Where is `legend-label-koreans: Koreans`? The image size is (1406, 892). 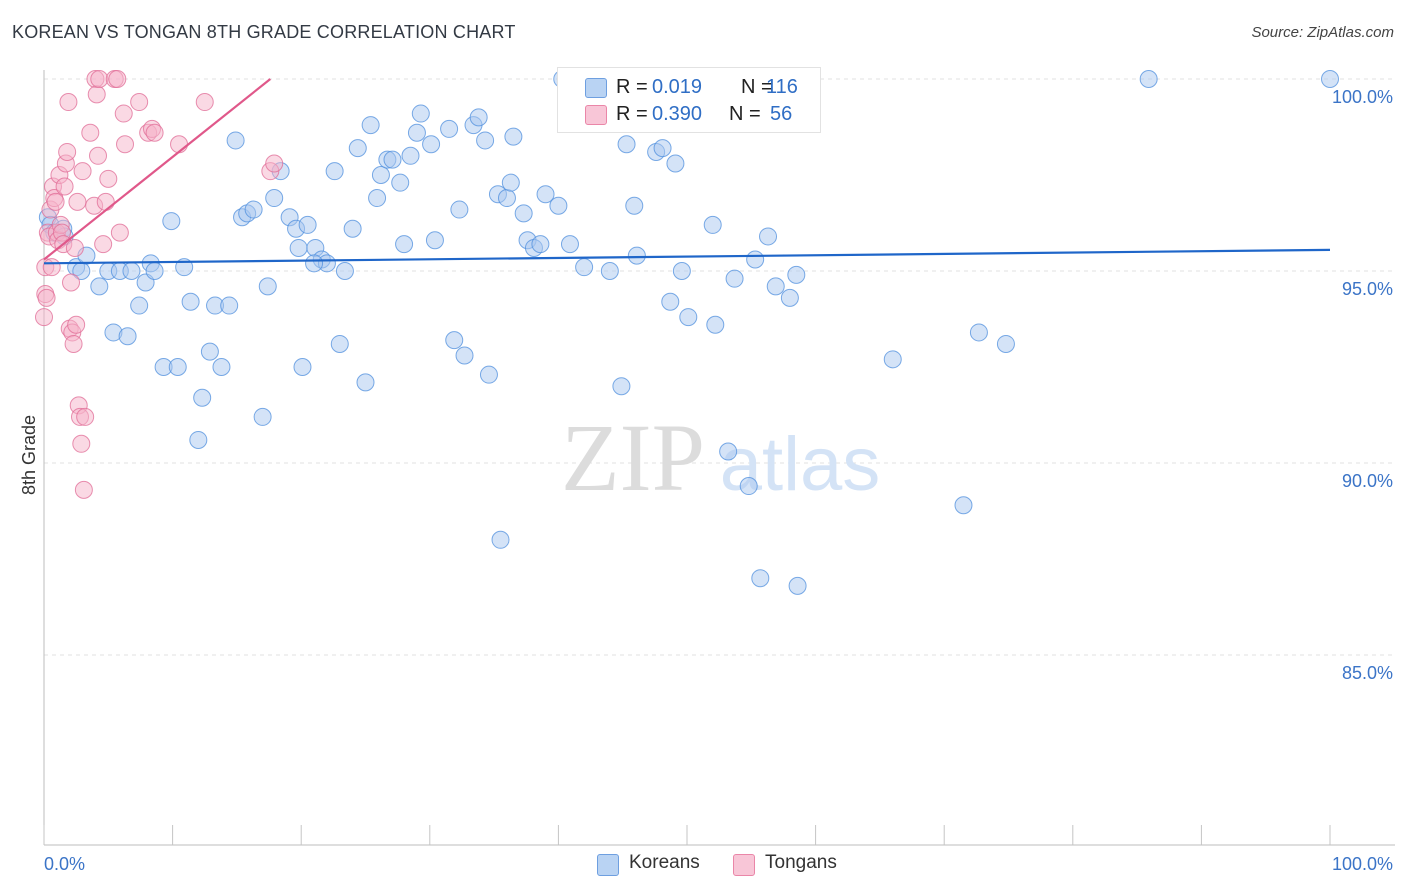 legend-label-koreans: Koreans is located at coordinates (664, 862).